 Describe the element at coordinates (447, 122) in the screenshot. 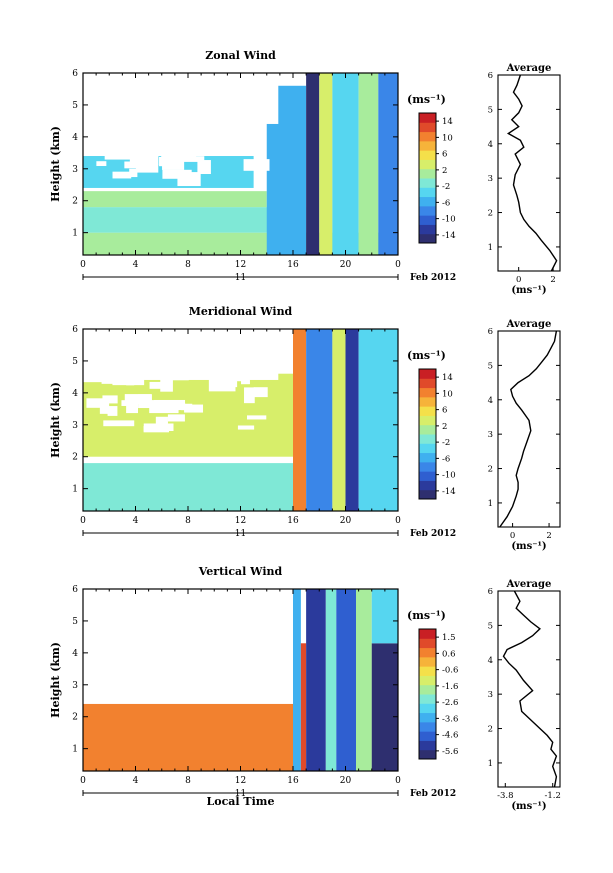

I see `colorbar-tick-label: 14` at that location.